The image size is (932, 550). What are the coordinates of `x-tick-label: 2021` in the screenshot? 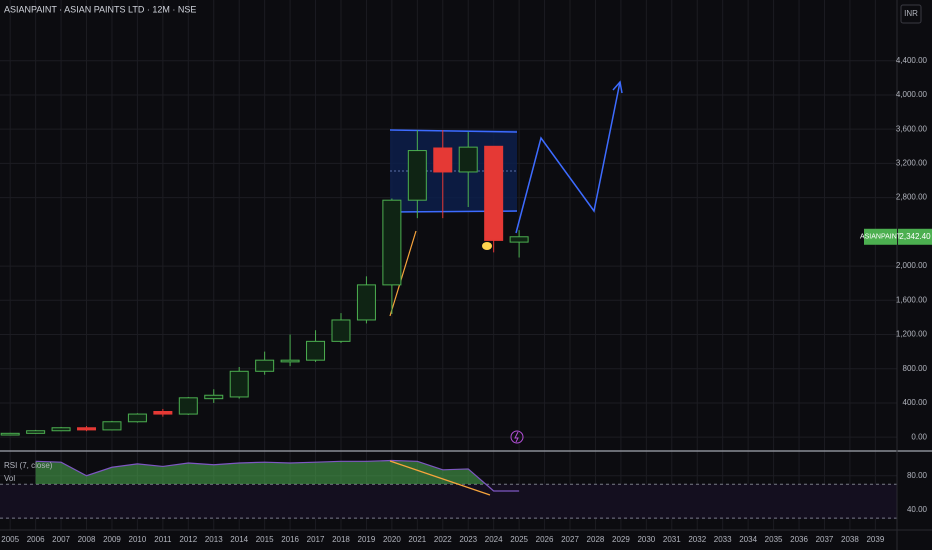 It's located at (417, 539).